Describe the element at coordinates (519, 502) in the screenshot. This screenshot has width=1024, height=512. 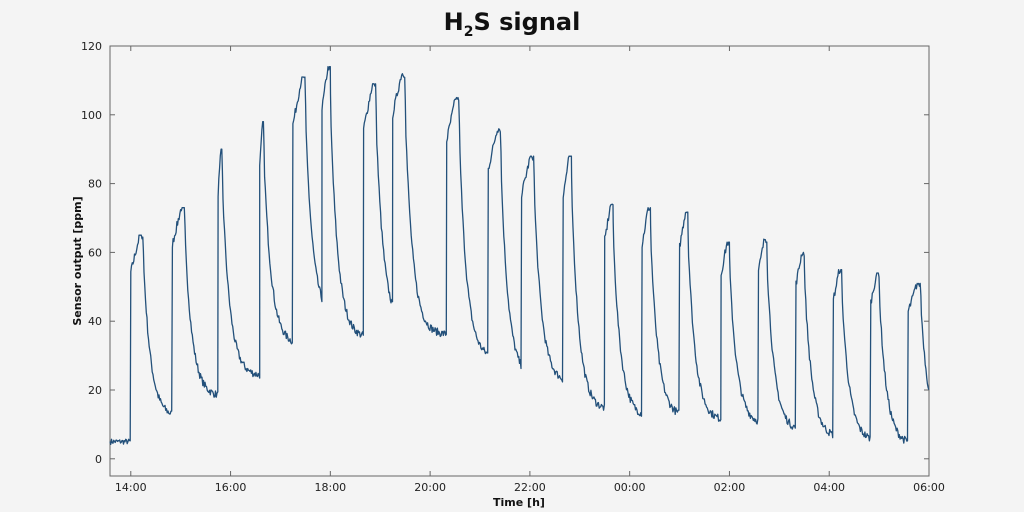
I see `x-axis-label: Time [h]` at that location.